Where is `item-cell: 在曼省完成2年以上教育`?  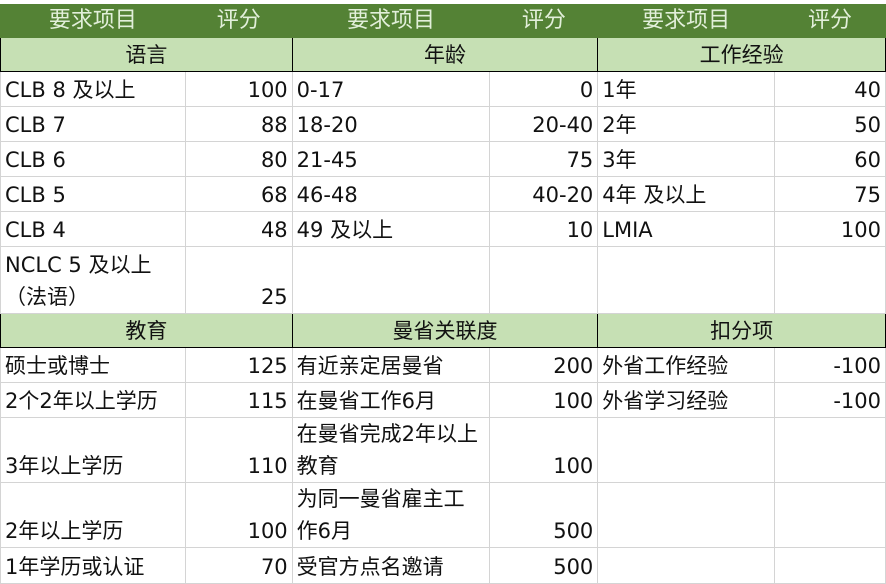 item-cell: 在曼省完成2年以上教育 is located at coordinates (391, 450).